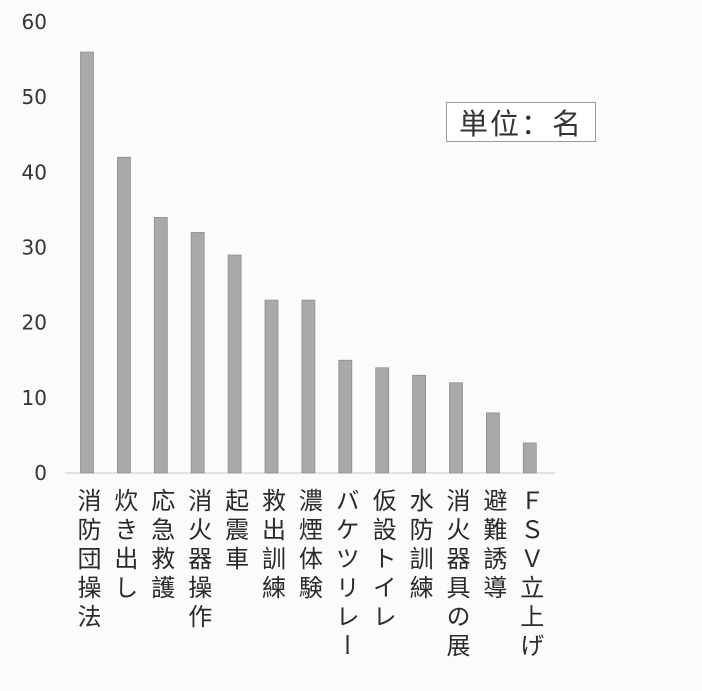 The height and width of the screenshot is (691, 702). Describe the element at coordinates (492, 546) in the screenshot. I see `category-label: 避難誘導` at that location.